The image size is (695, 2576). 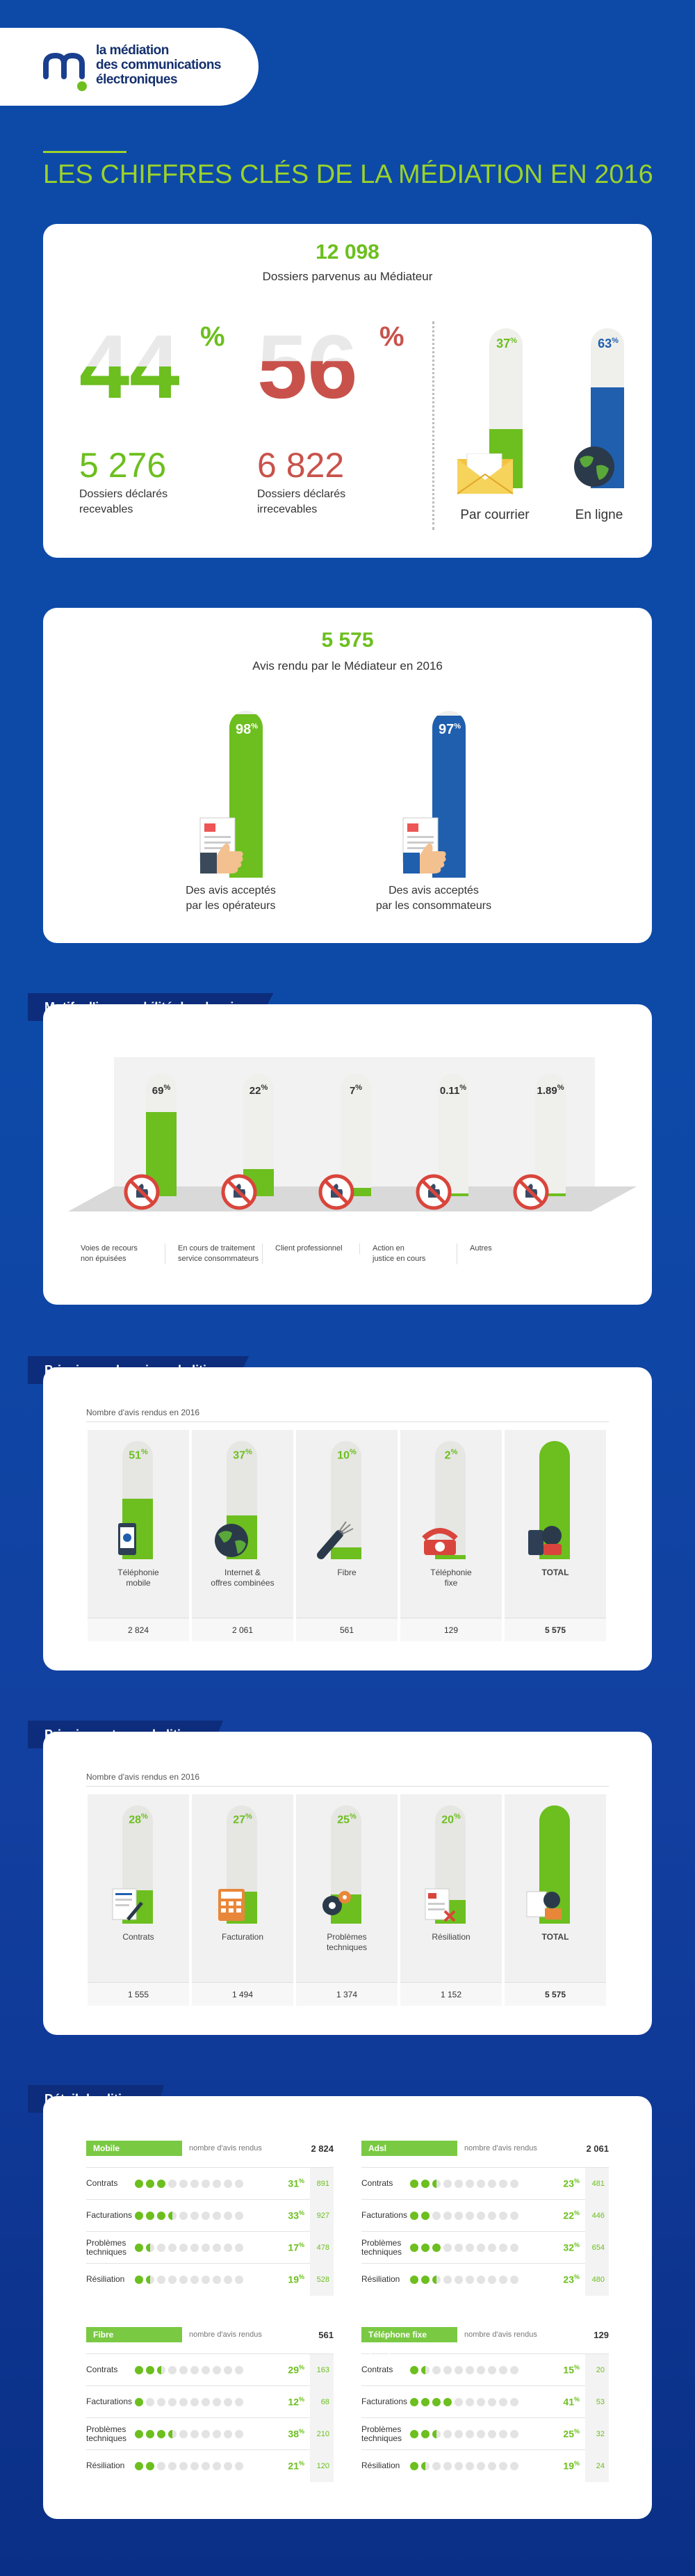 What do you see at coordinates (142, 1192) in the screenshot?
I see `prohibited-icon` at bounding box center [142, 1192].